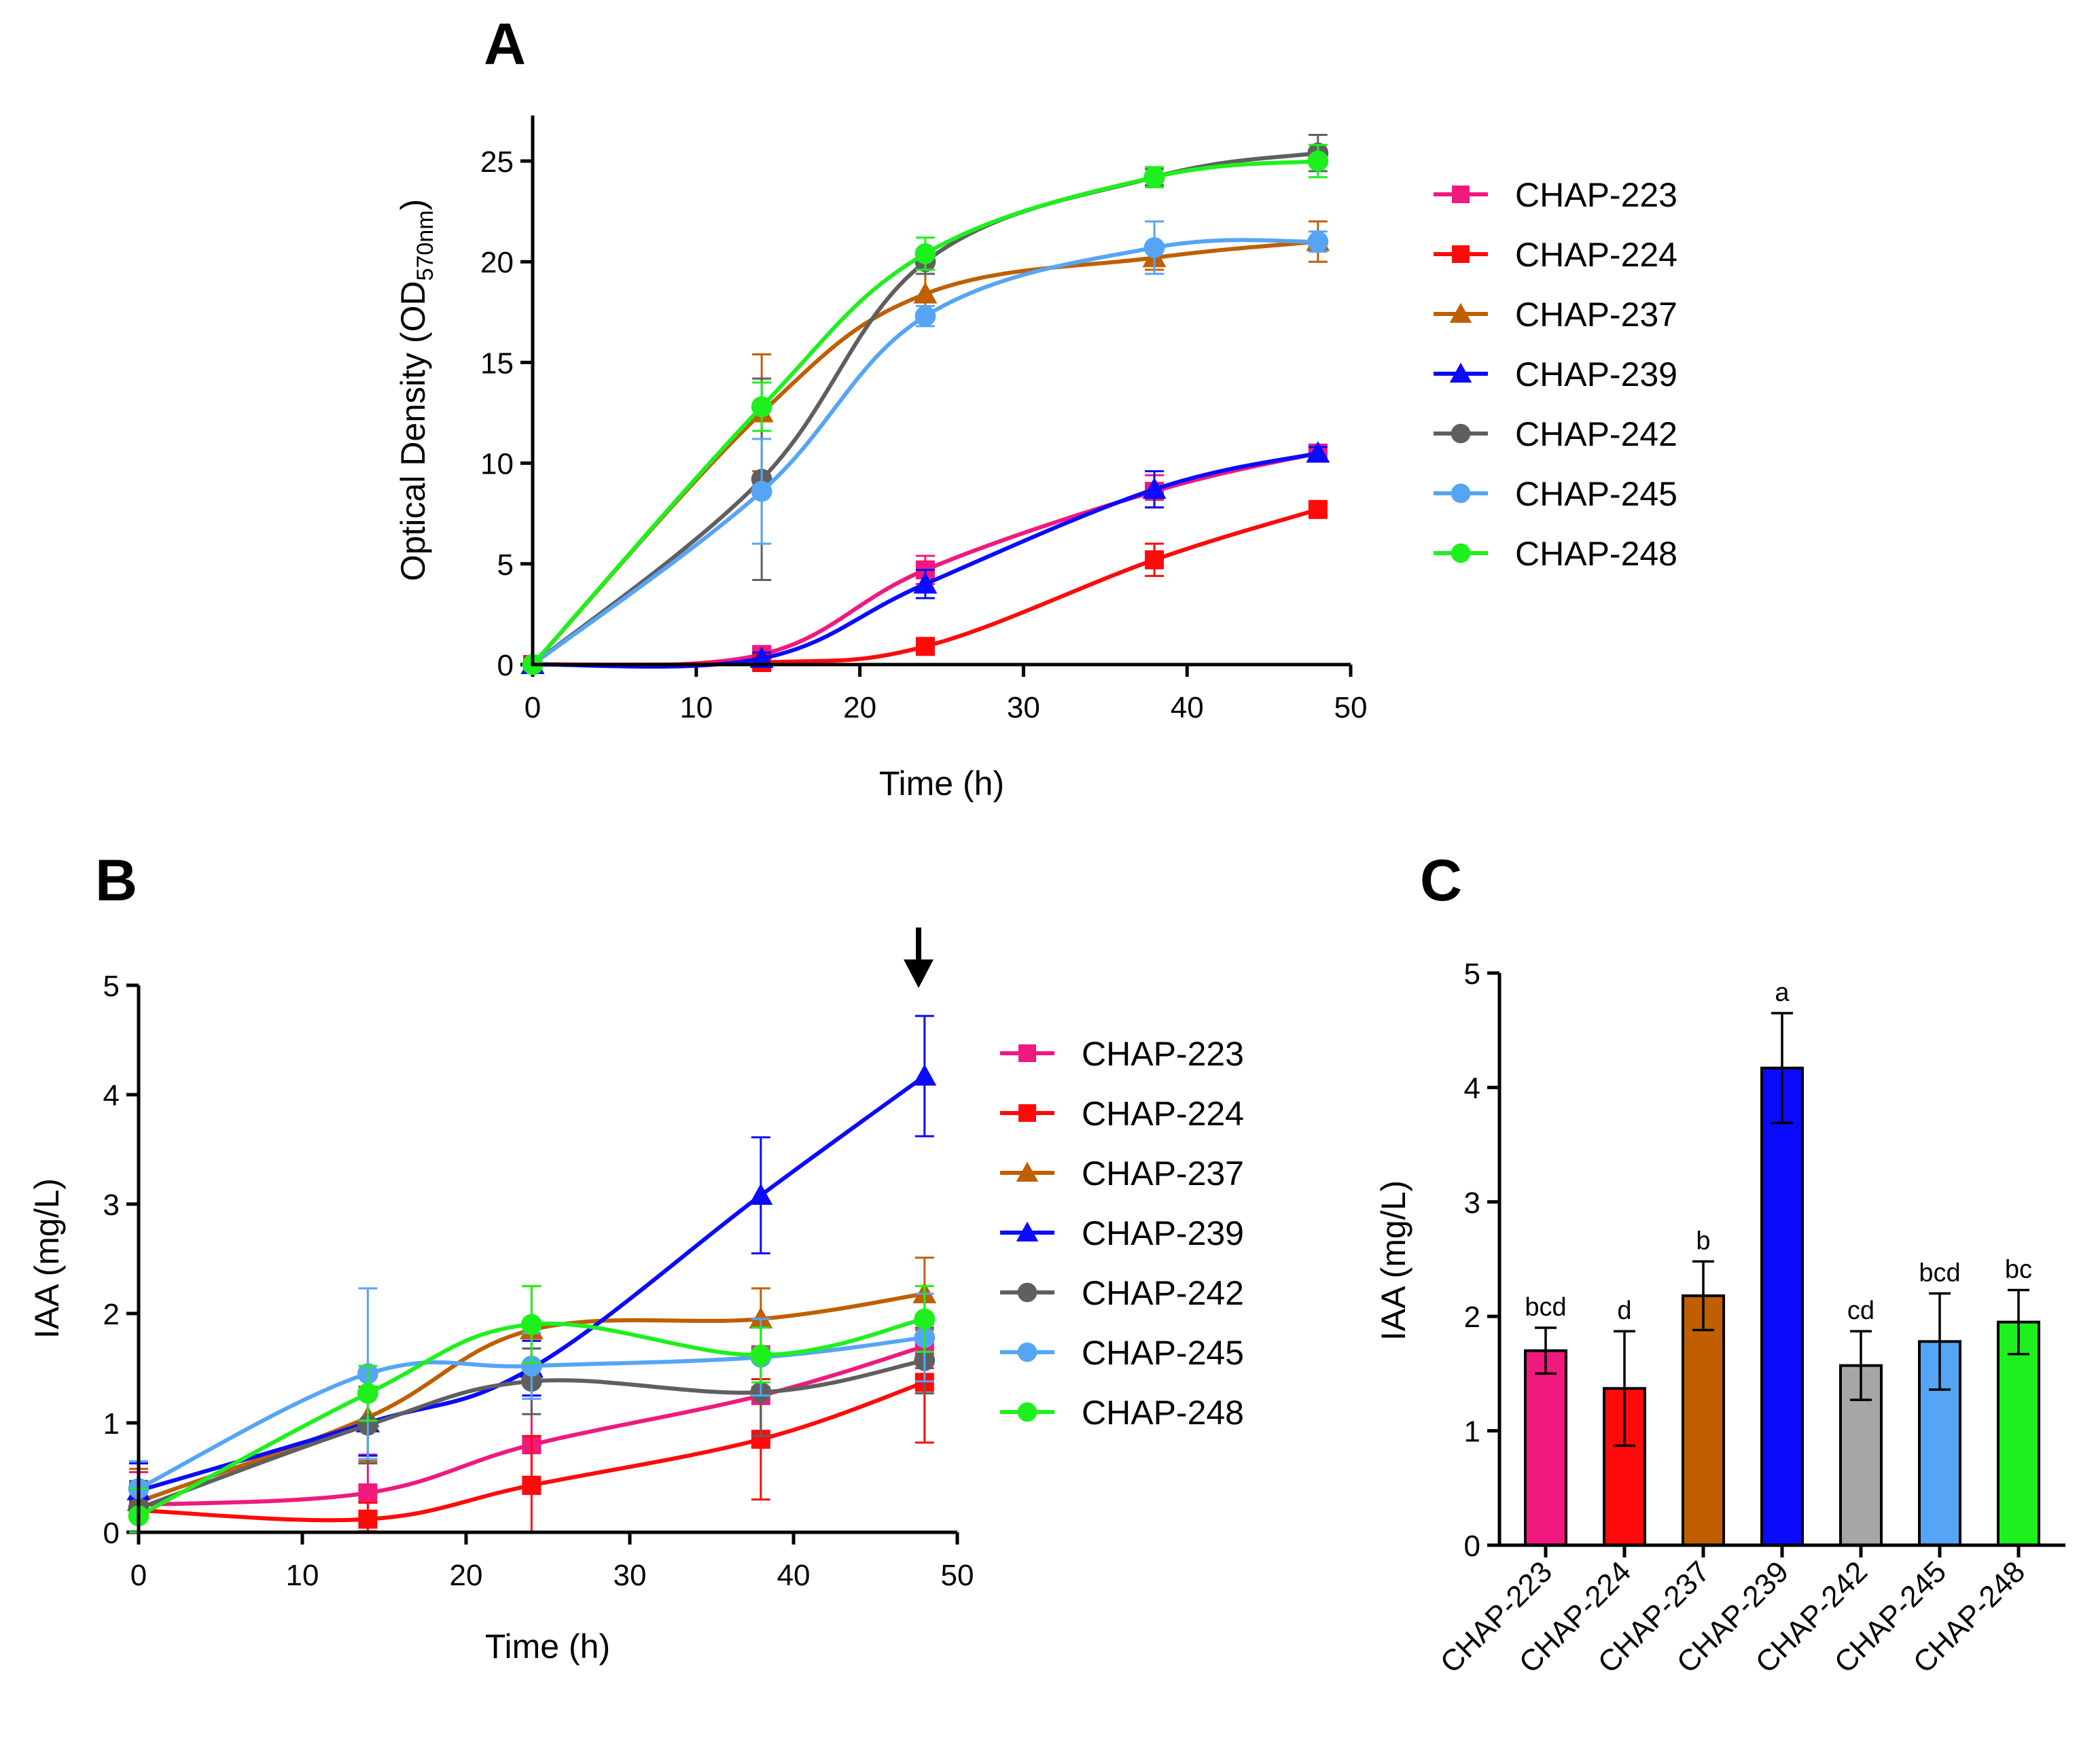  I want to click on panel-letter-b: B, so click(116, 880).